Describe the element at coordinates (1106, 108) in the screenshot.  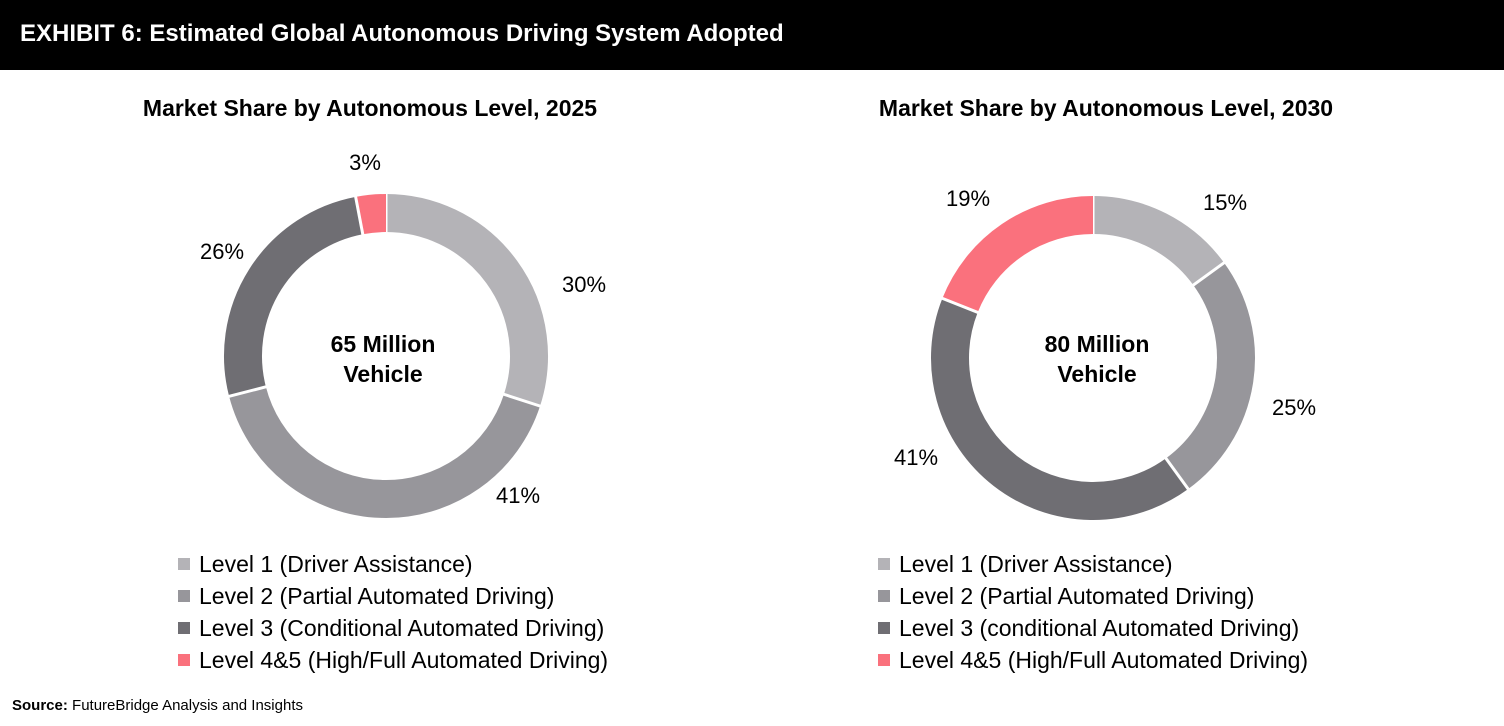
I see `chart-title-2030: Market Share by Autonomous Level, 2030` at that location.